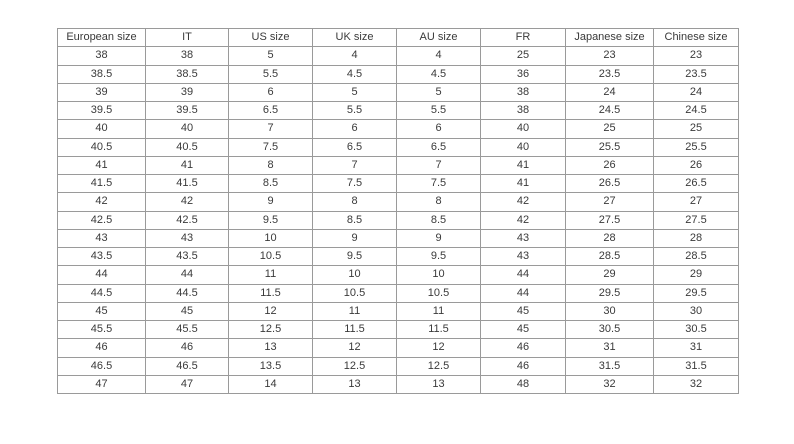  I want to click on table-cell: 12, so click(438, 348).